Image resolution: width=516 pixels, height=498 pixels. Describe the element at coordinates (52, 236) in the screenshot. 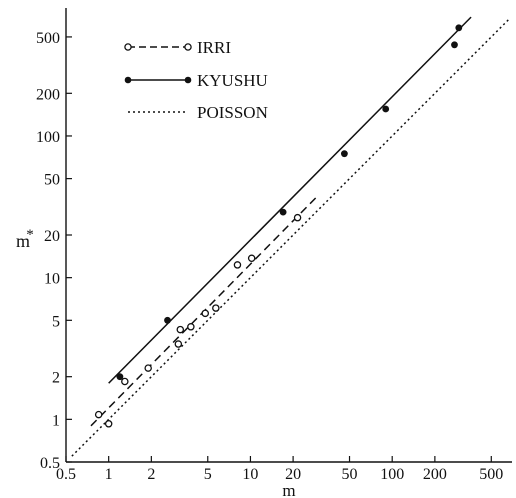

I see `y-tick-label: 20` at that location.